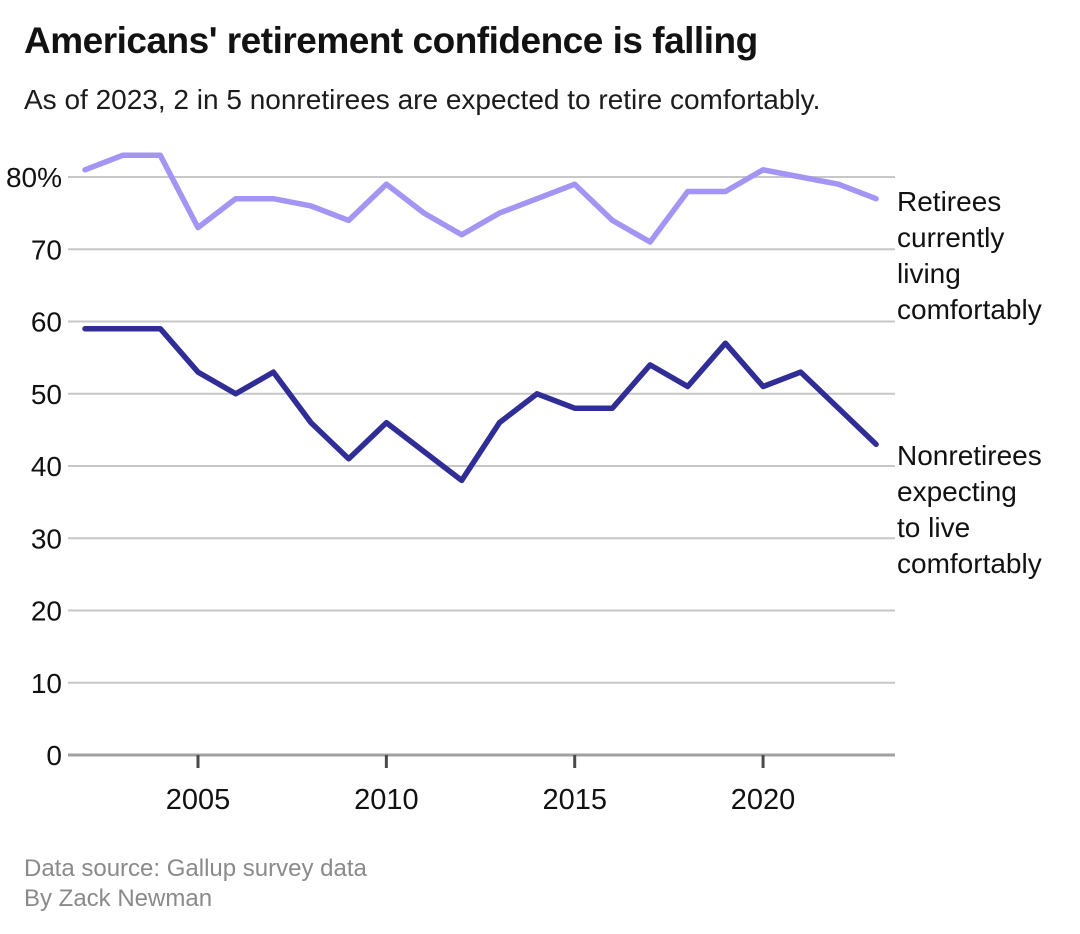 This screenshot has height=934, width=1080. What do you see at coordinates (46, 394) in the screenshot?
I see `y-tick-label: 50` at bounding box center [46, 394].